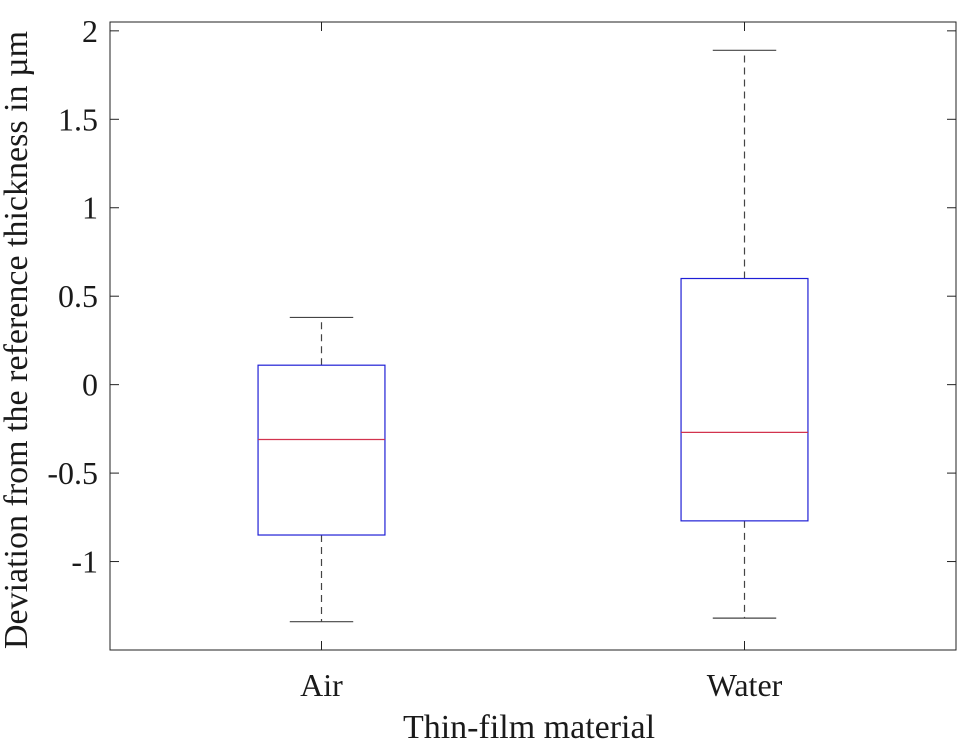 The image size is (958, 744). I want to click on x-tick-label: Water, so click(745, 685).